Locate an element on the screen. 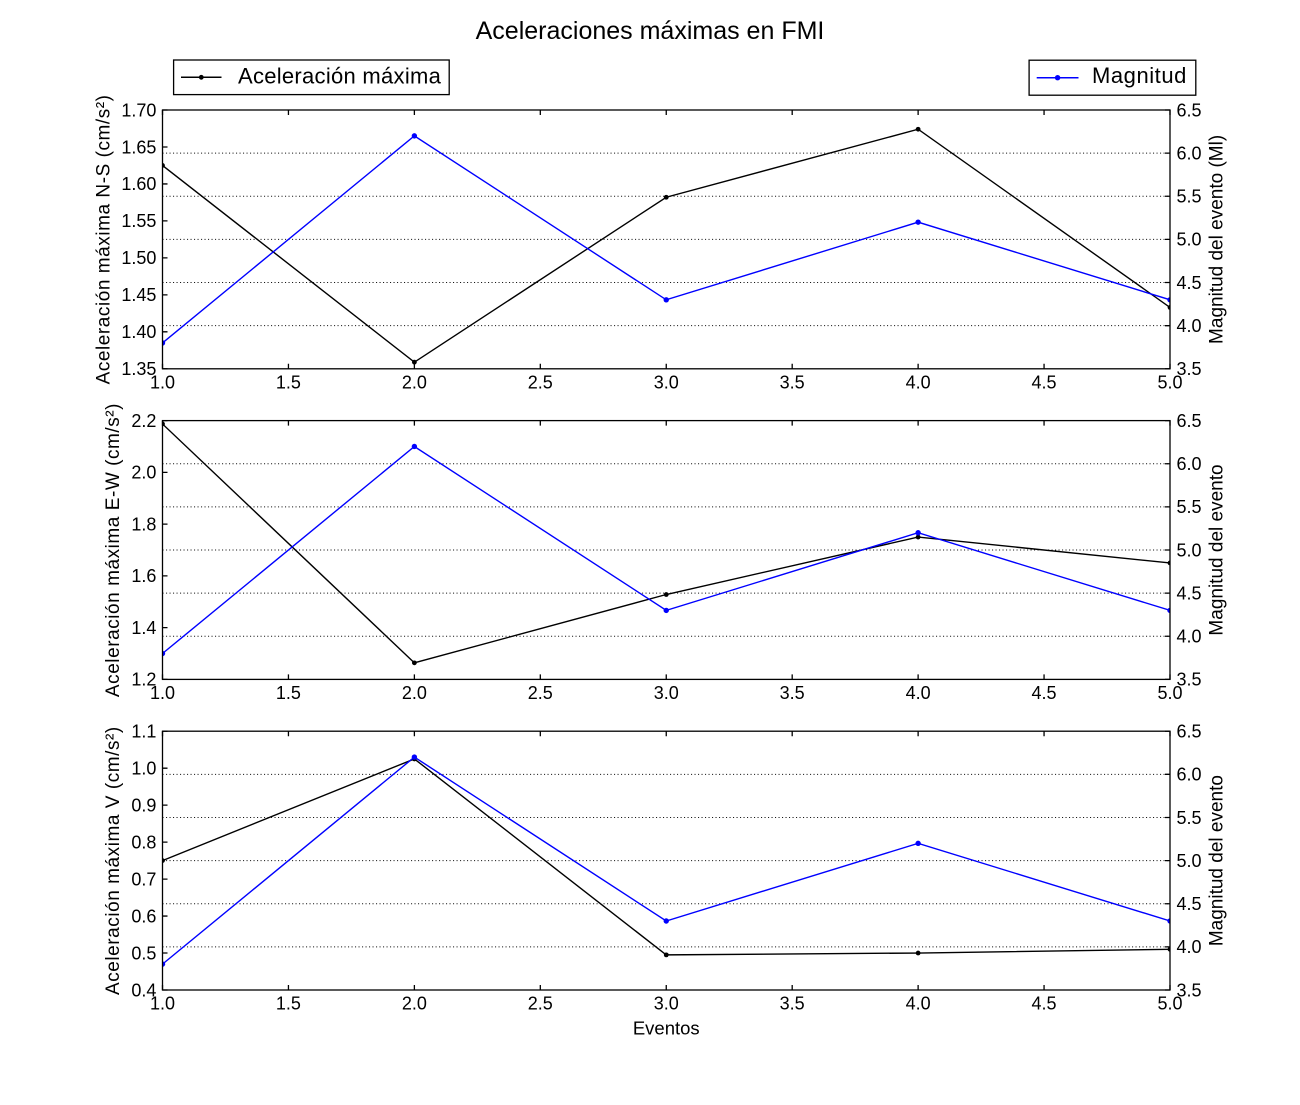 Image resolution: width=1300 pixels, height=1105 pixels. svg-text: 0.4 is located at coordinates (143, 990).